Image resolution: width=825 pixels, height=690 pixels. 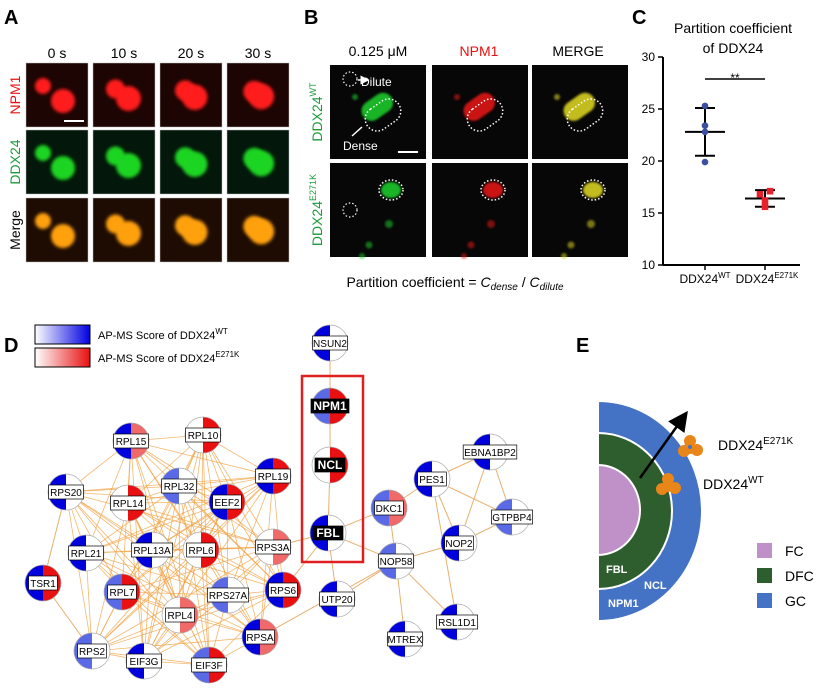 I want to click on network-node-rpl14: RPL14, so click(x=128, y=503).